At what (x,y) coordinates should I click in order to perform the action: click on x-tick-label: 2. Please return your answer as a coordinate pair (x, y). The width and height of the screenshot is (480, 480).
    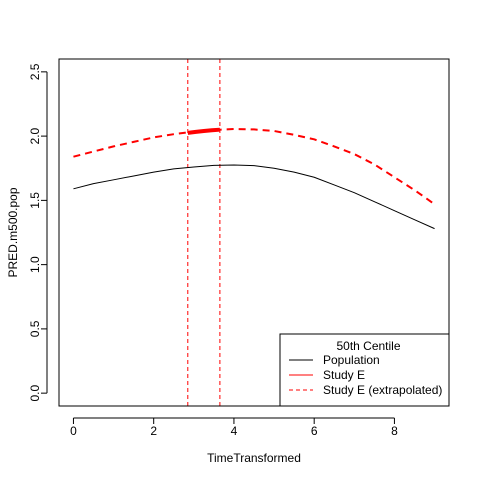
    Looking at the image, I should click on (153, 431).